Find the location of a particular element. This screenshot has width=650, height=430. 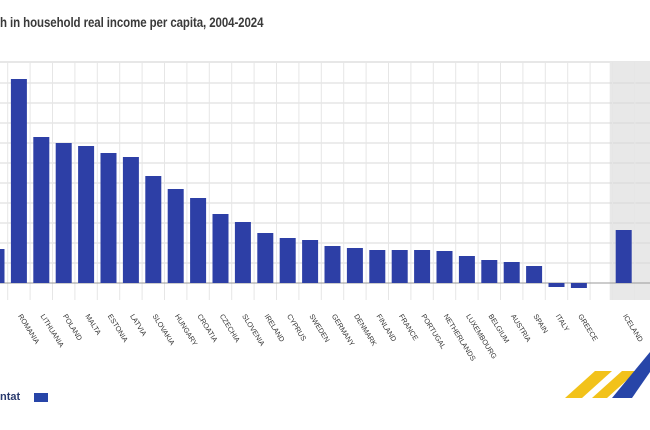

bar-malta is located at coordinates (86, 214).